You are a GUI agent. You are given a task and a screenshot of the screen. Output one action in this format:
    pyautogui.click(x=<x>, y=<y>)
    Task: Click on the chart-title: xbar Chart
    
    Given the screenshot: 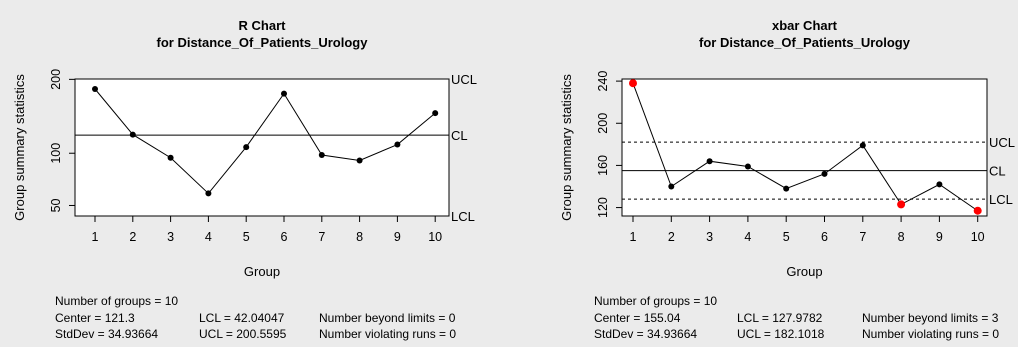 What is the action you would take?
    pyautogui.click(x=805, y=25)
    